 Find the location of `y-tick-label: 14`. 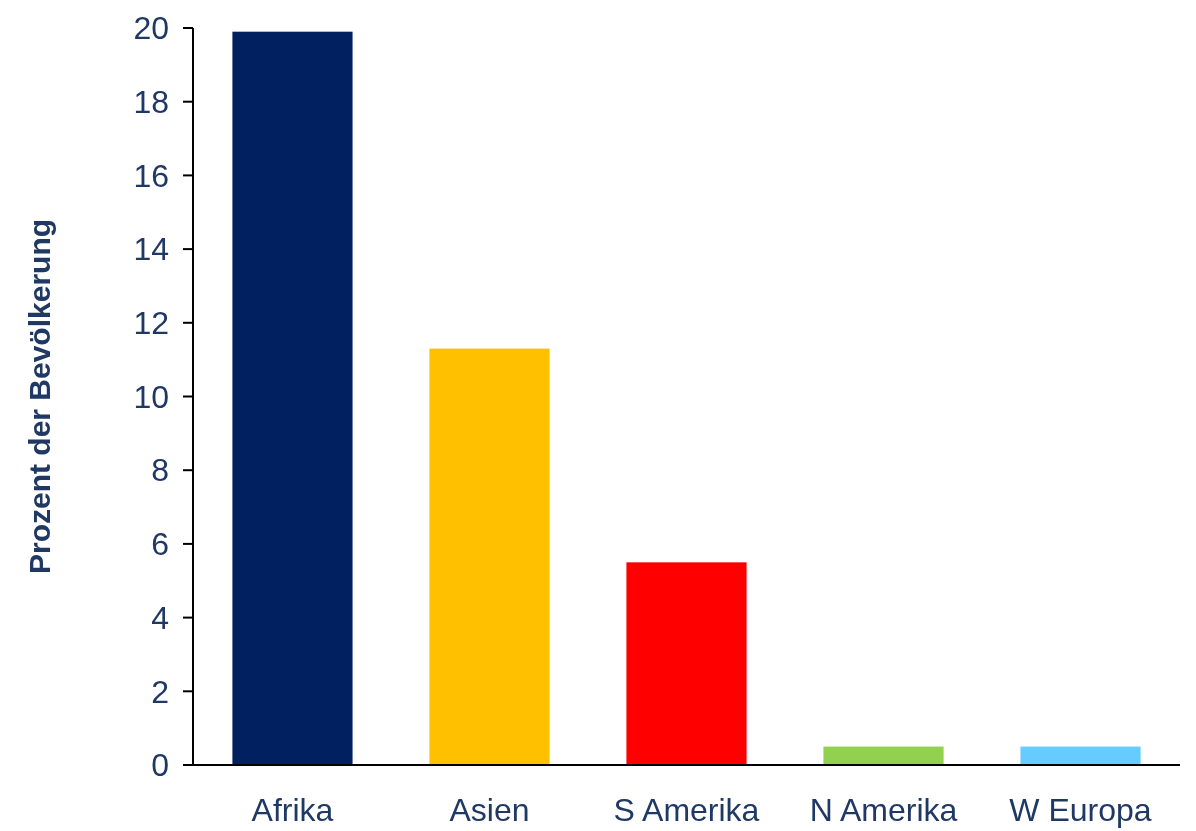

y-tick-label: 14 is located at coordinates (151, 249).